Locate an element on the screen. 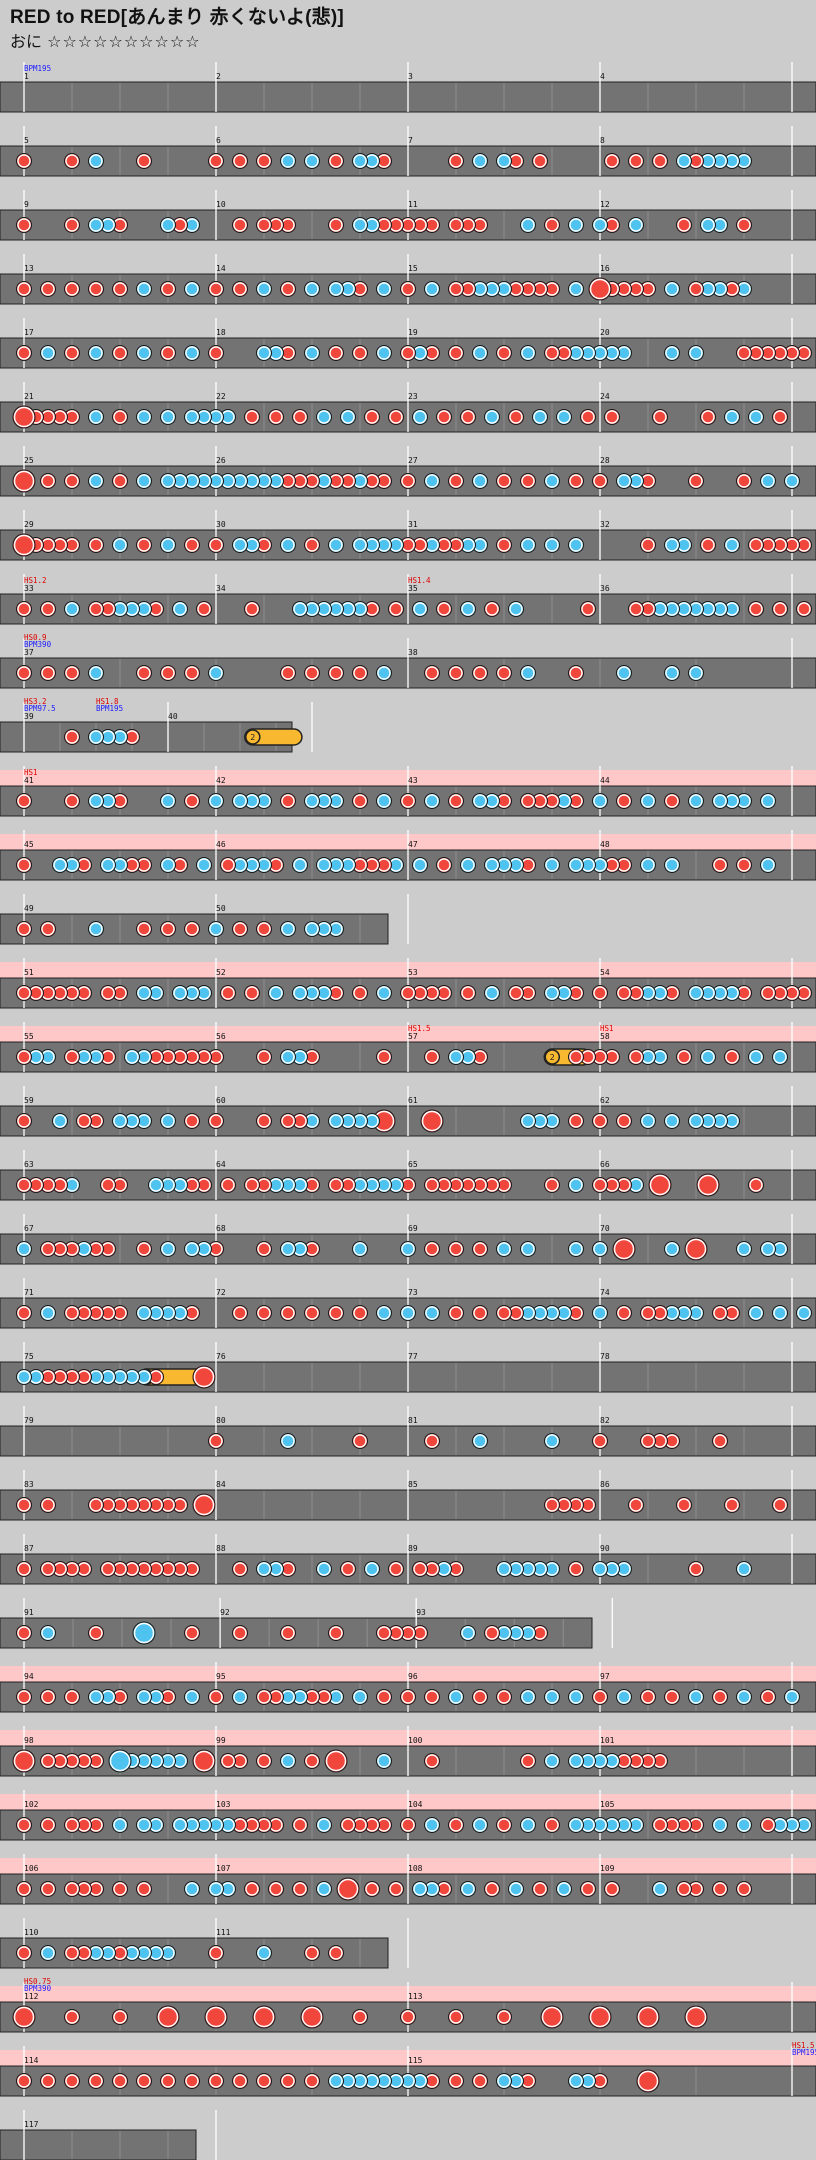  chart-row: 117 is located at coordinates (108, 2135).